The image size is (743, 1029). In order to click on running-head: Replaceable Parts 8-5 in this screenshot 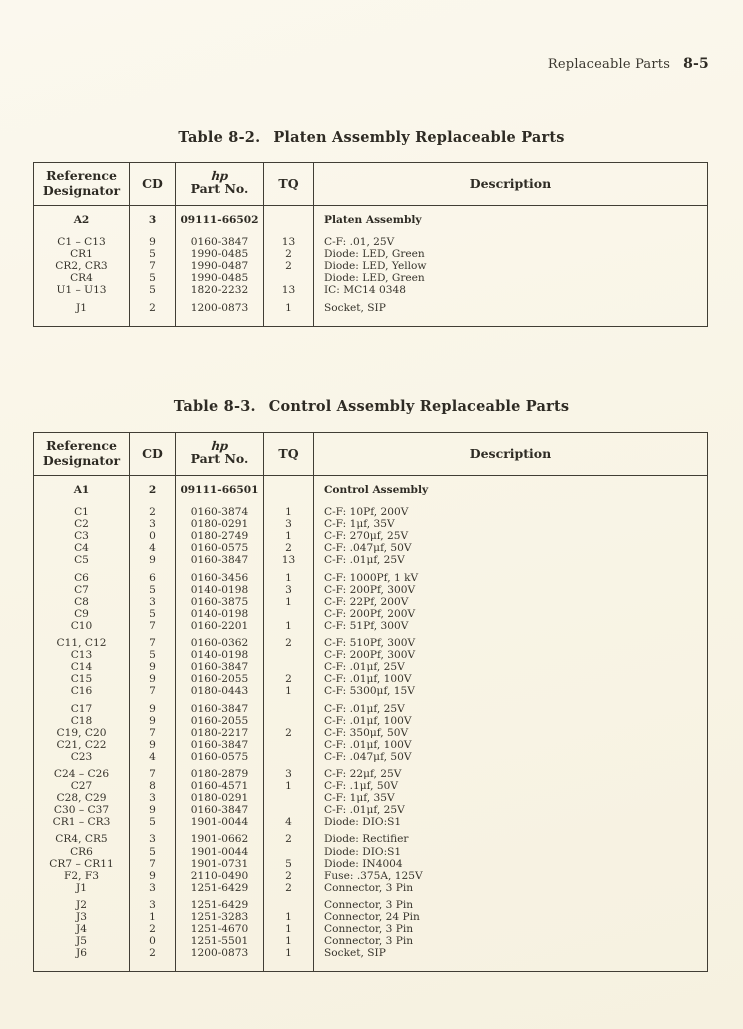, I will do `click(628, 64)`.